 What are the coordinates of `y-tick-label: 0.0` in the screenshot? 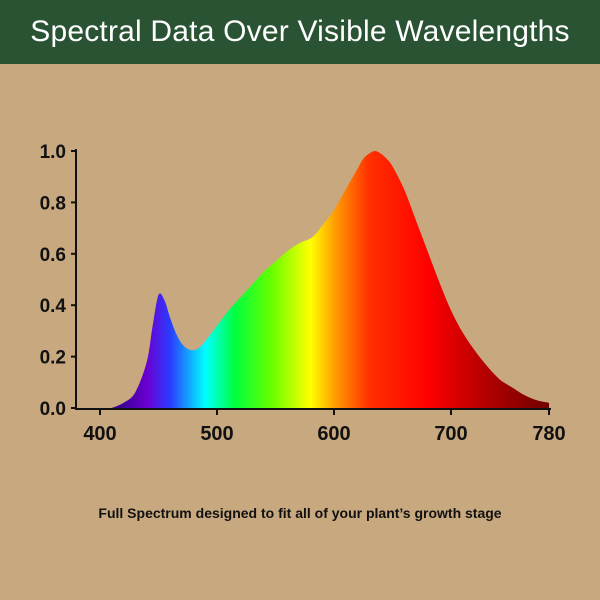 It's located at (53, 409).